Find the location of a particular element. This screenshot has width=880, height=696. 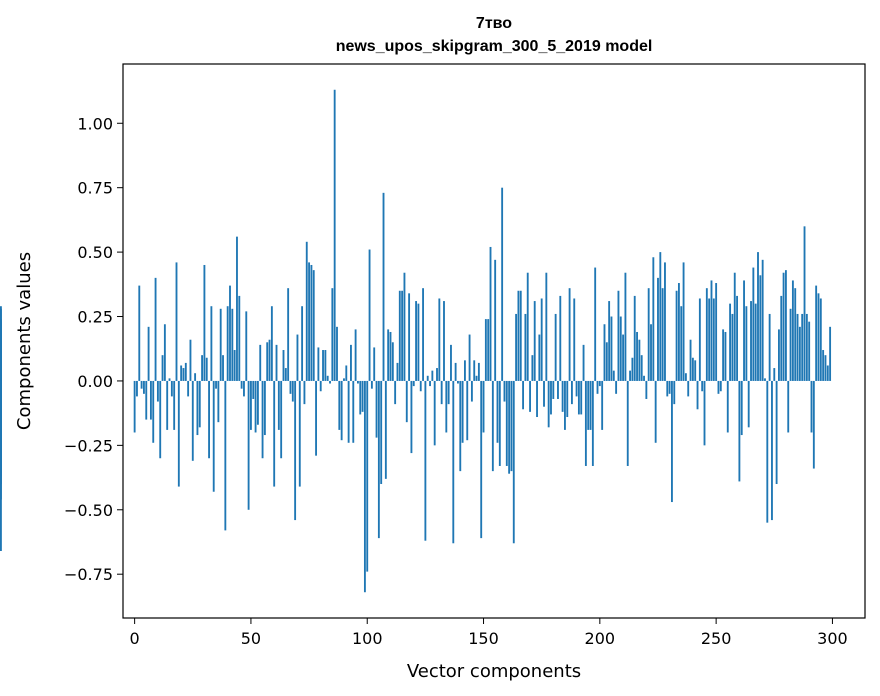

y-tick-label: −0.75 is located at coordinates (88, 574).